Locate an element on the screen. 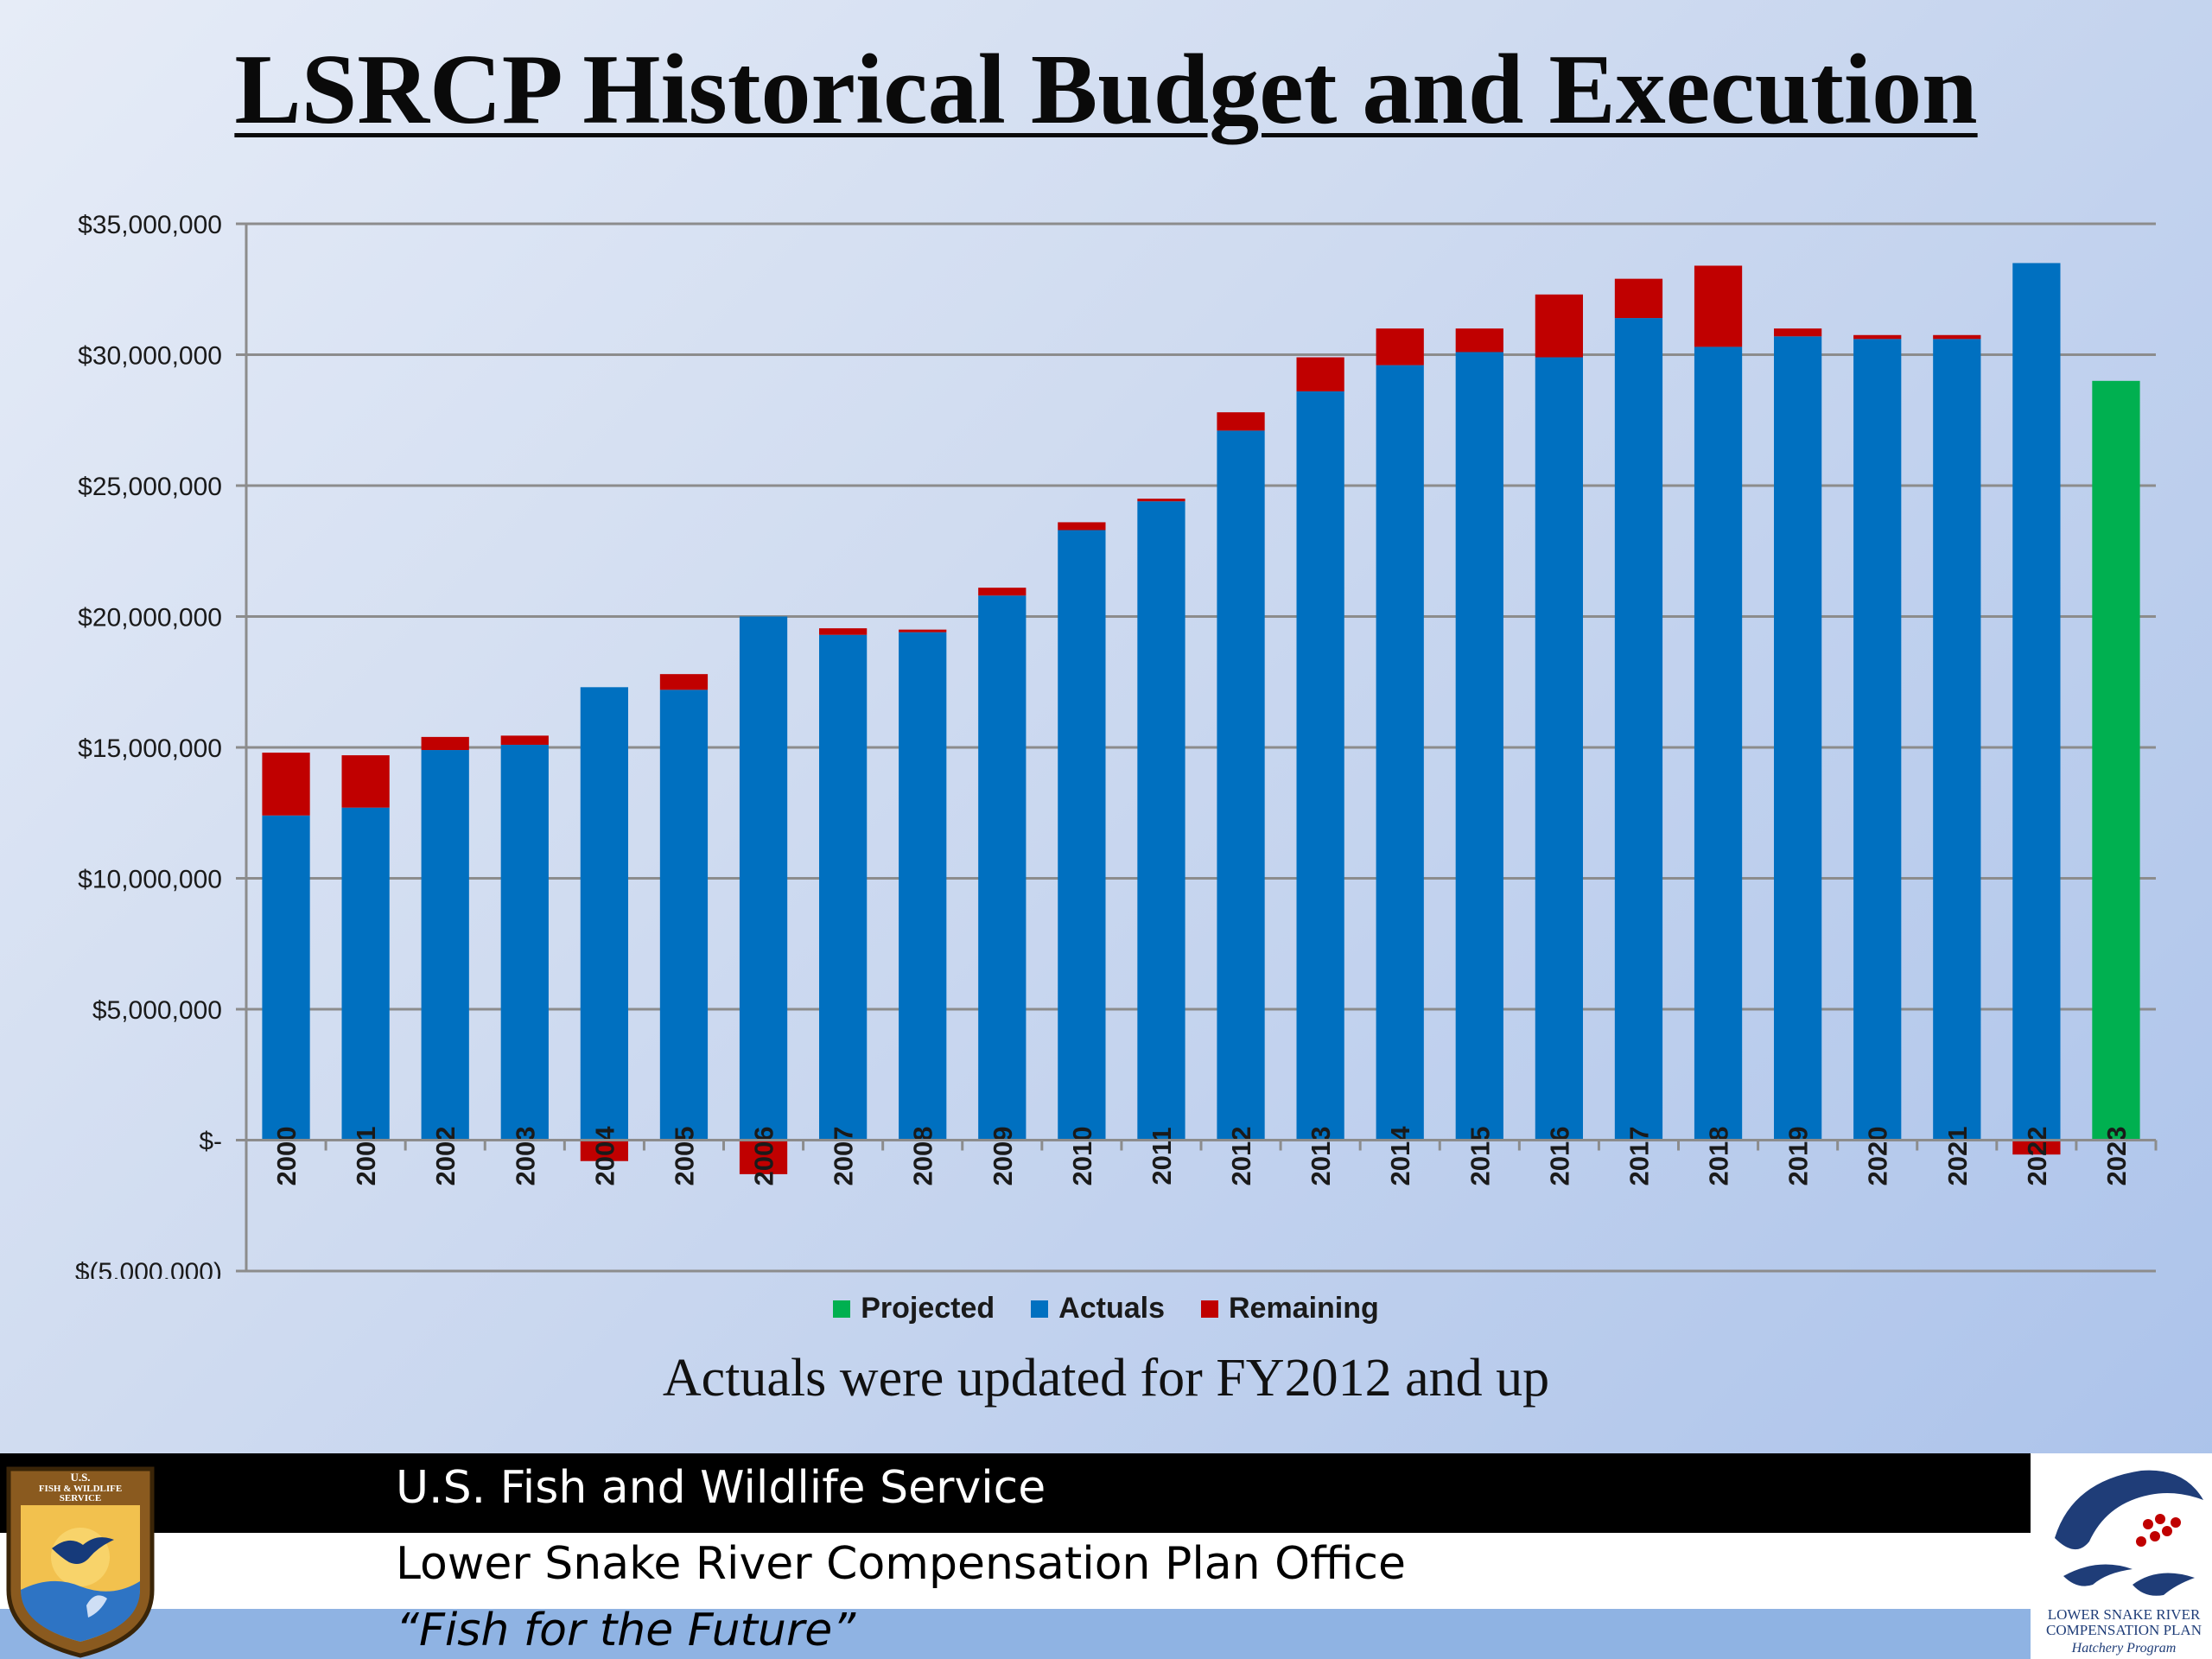 The image size is (2212, 1659). x-tick-label: 2020 is located at coordinates (1878, 1156).